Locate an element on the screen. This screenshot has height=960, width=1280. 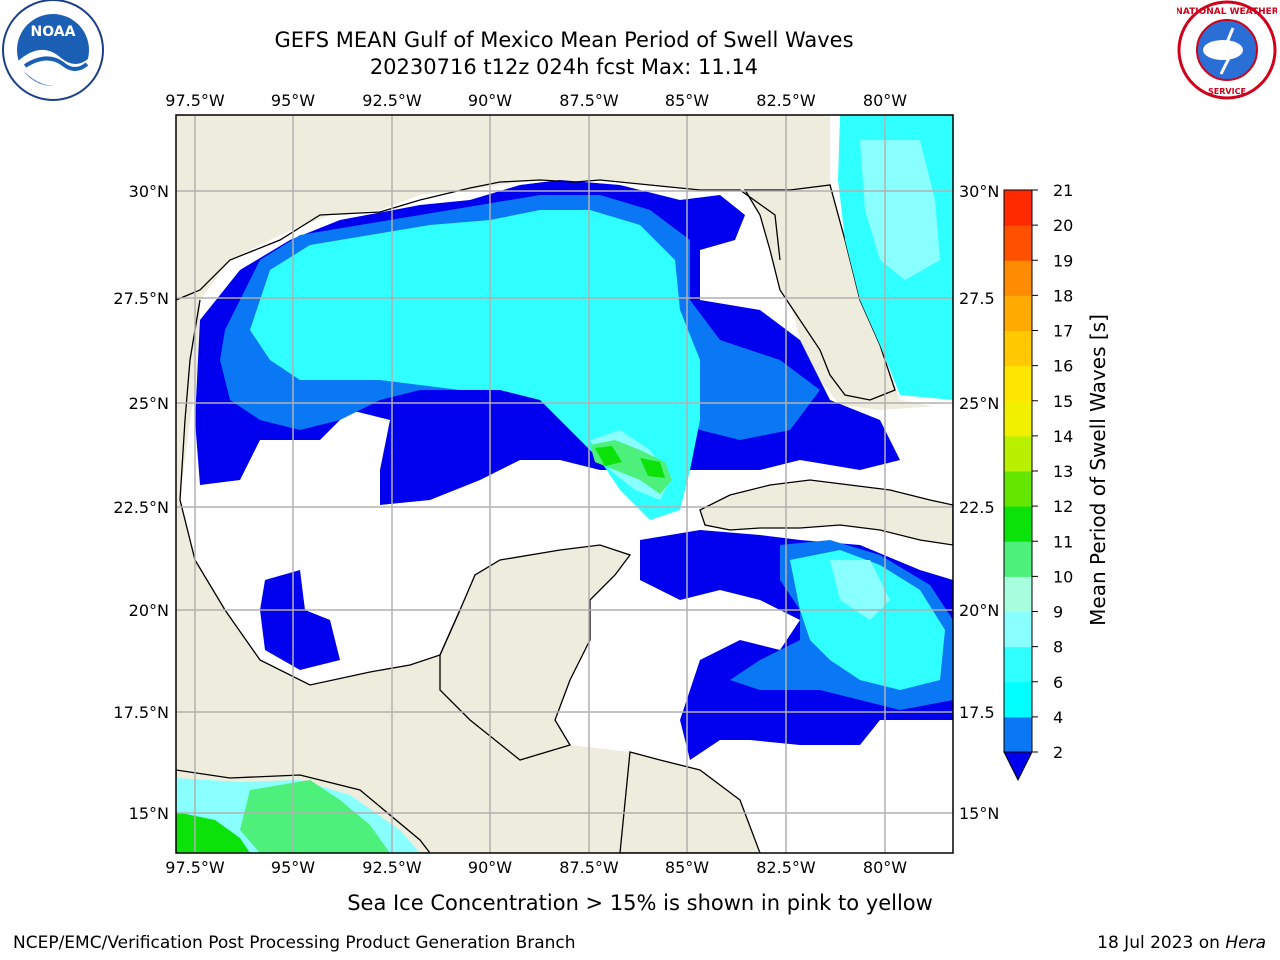
mexico-coastline is located at coordinates (320, 492).